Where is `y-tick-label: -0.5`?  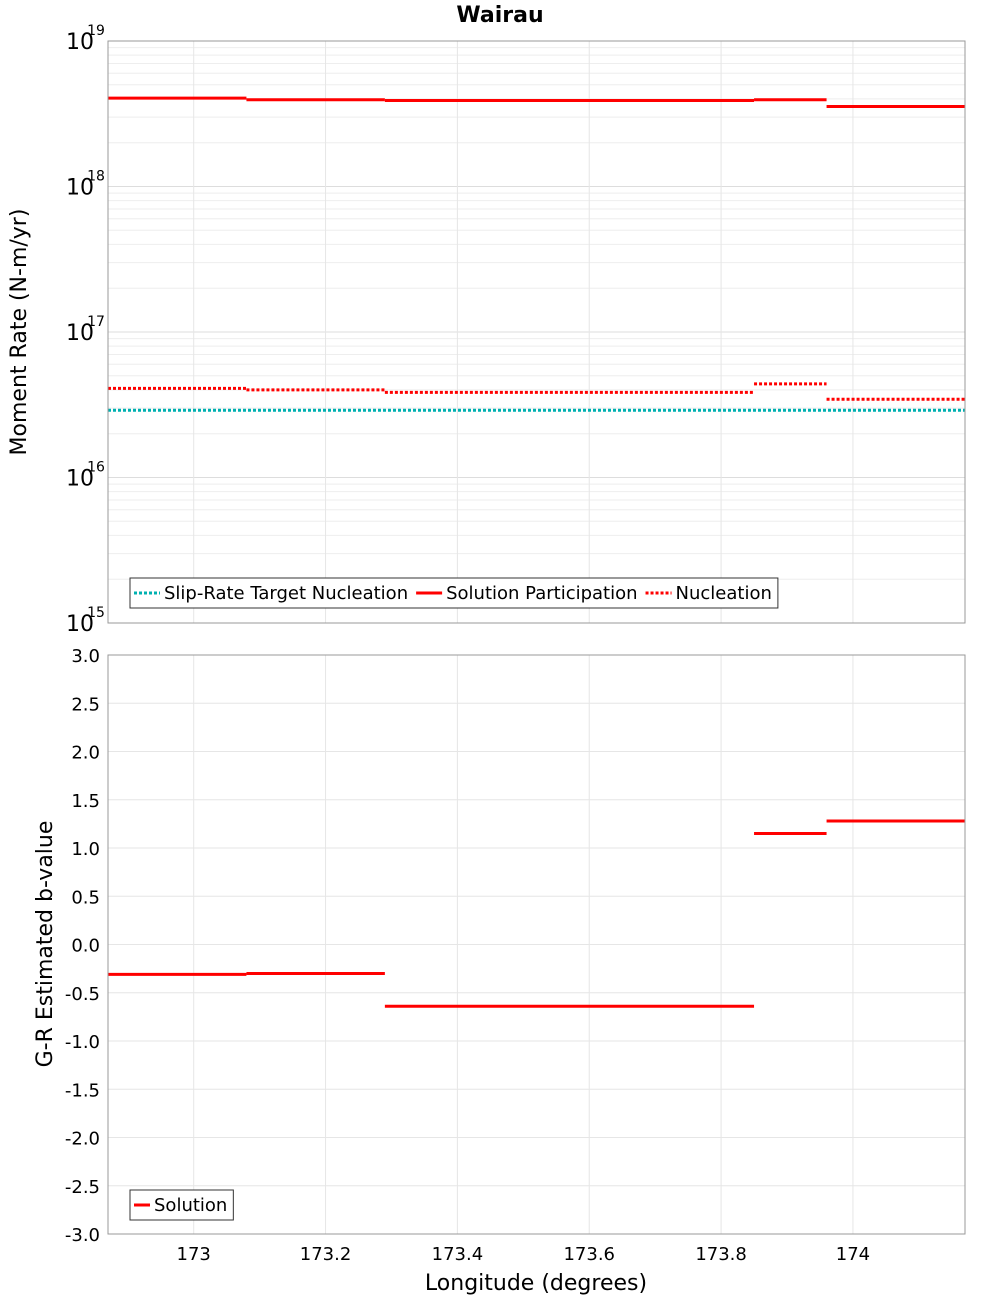
y-tick-label: -0.5 is located at coordinates (82, 994).